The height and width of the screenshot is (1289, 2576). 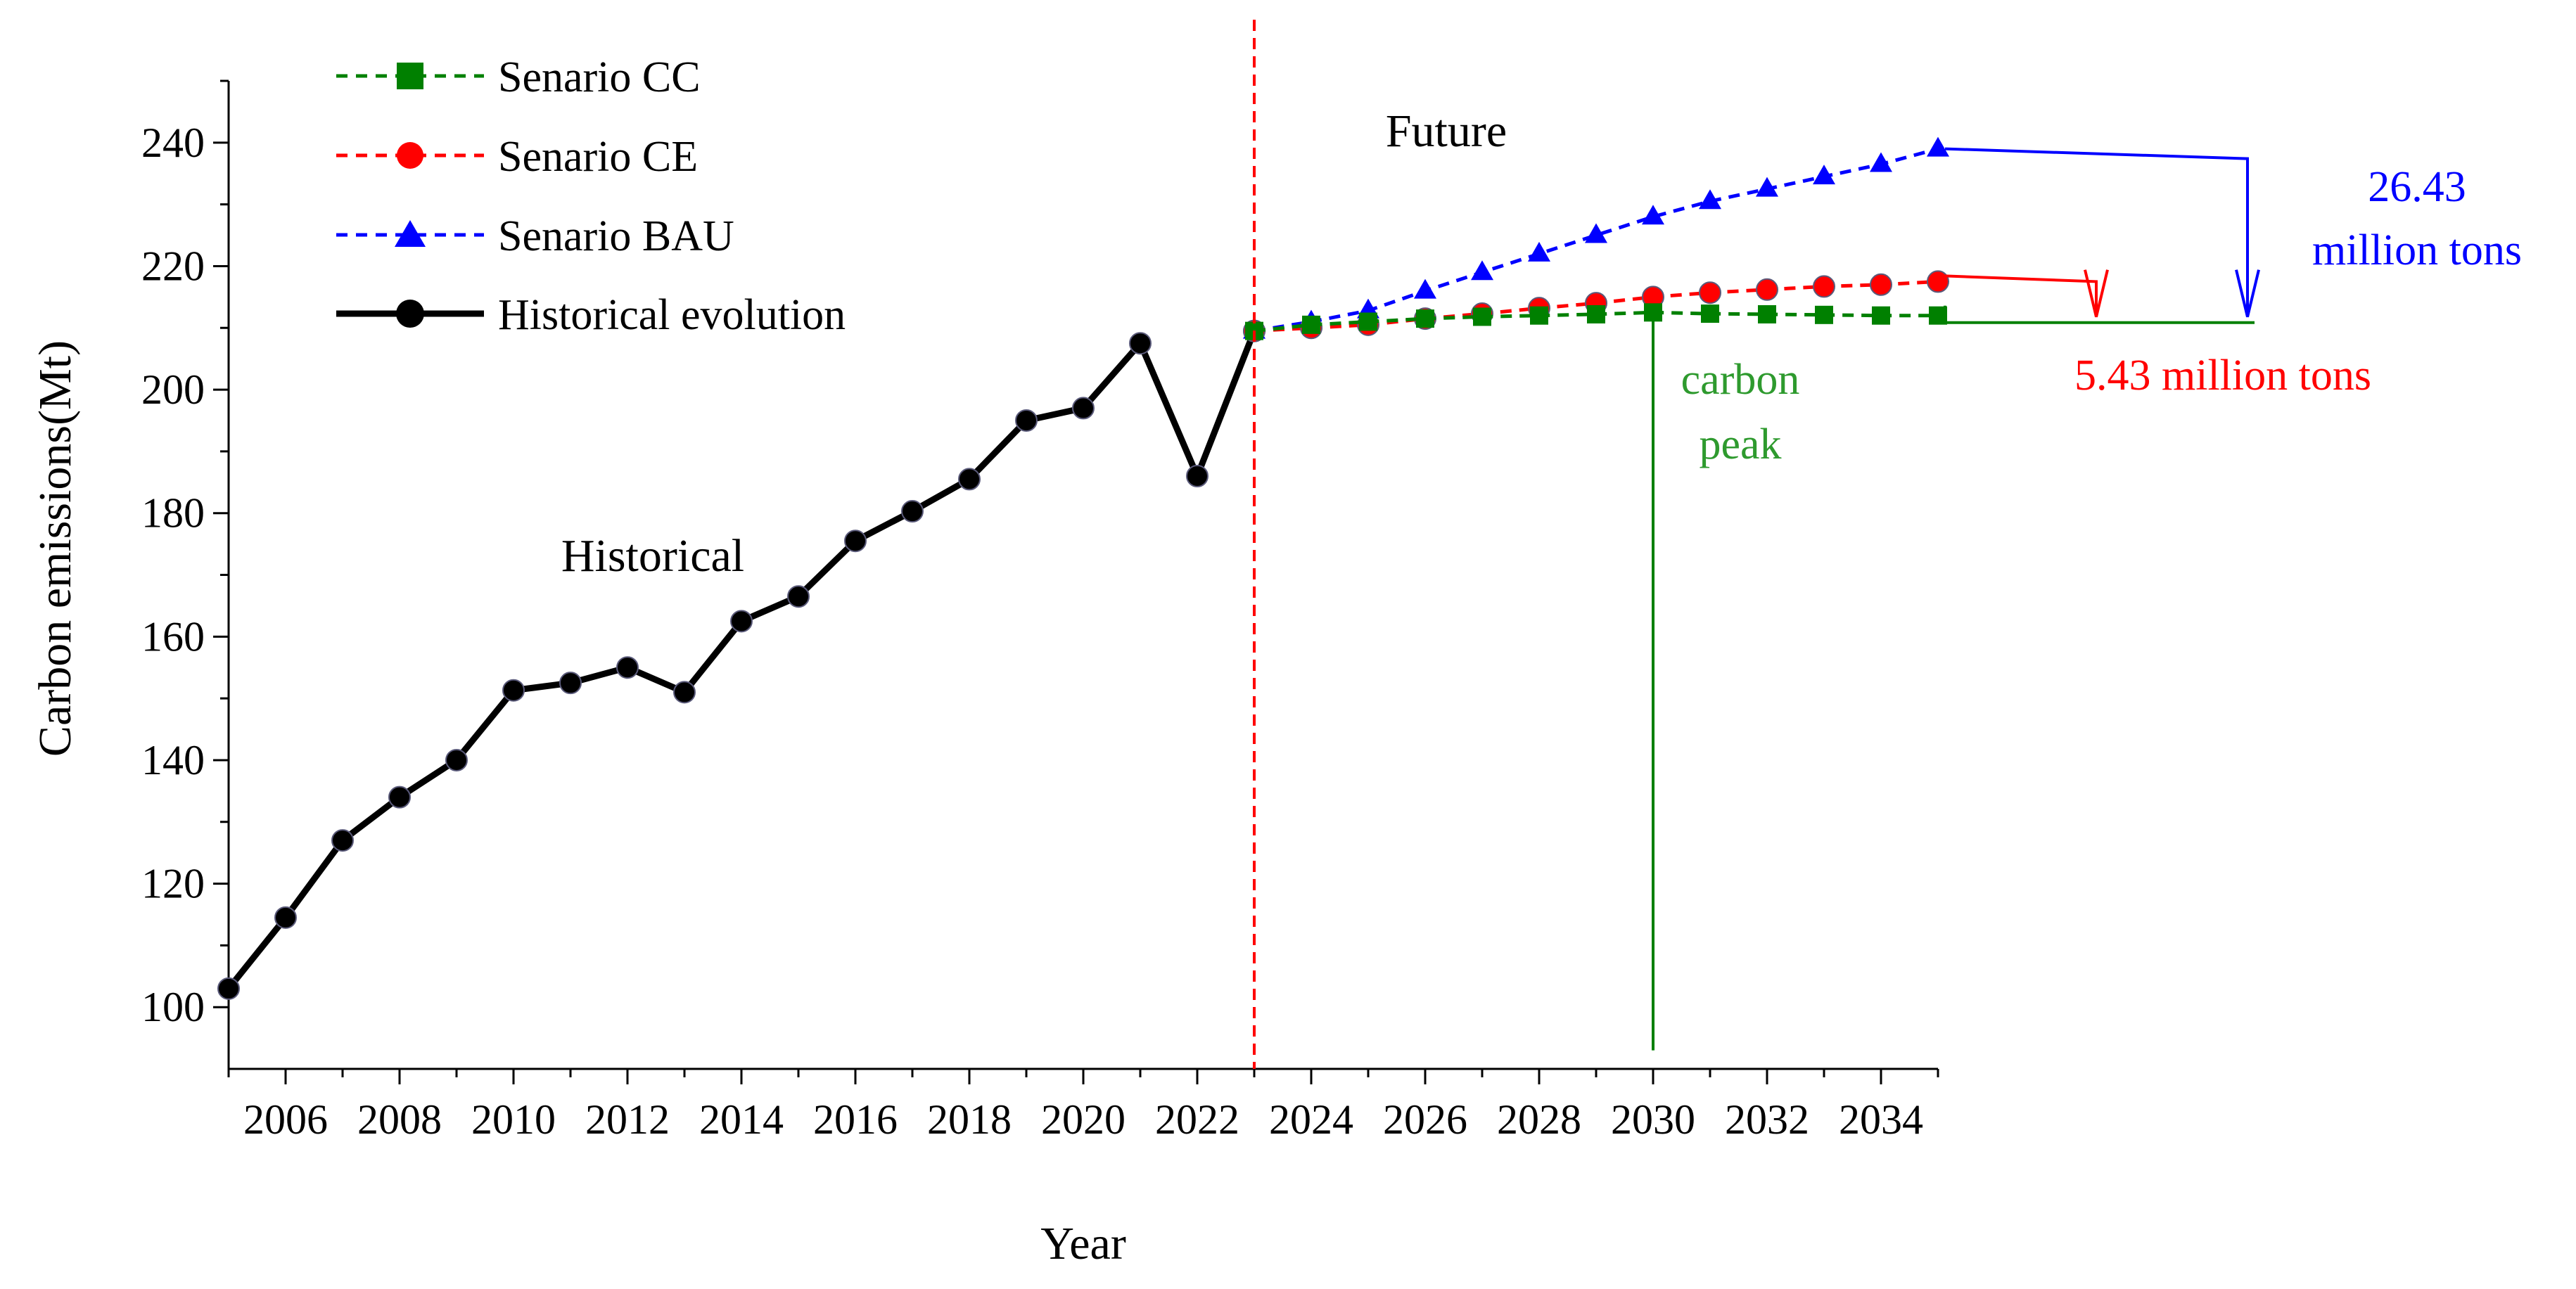 What do you see at coordinates (173, 636) in the screenshot?
I see `y-tick-label: 160` at bounding box center [173, 636].